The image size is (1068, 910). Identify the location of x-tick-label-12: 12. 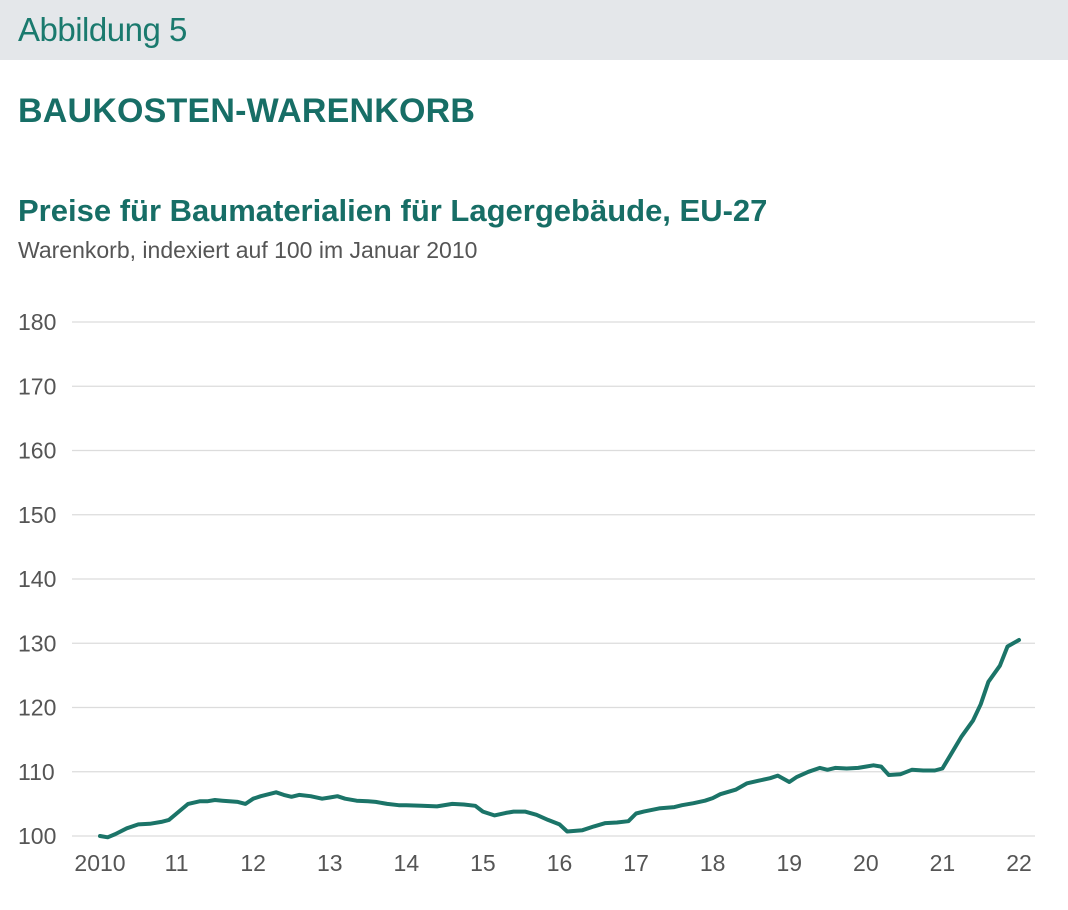
(253, 863).